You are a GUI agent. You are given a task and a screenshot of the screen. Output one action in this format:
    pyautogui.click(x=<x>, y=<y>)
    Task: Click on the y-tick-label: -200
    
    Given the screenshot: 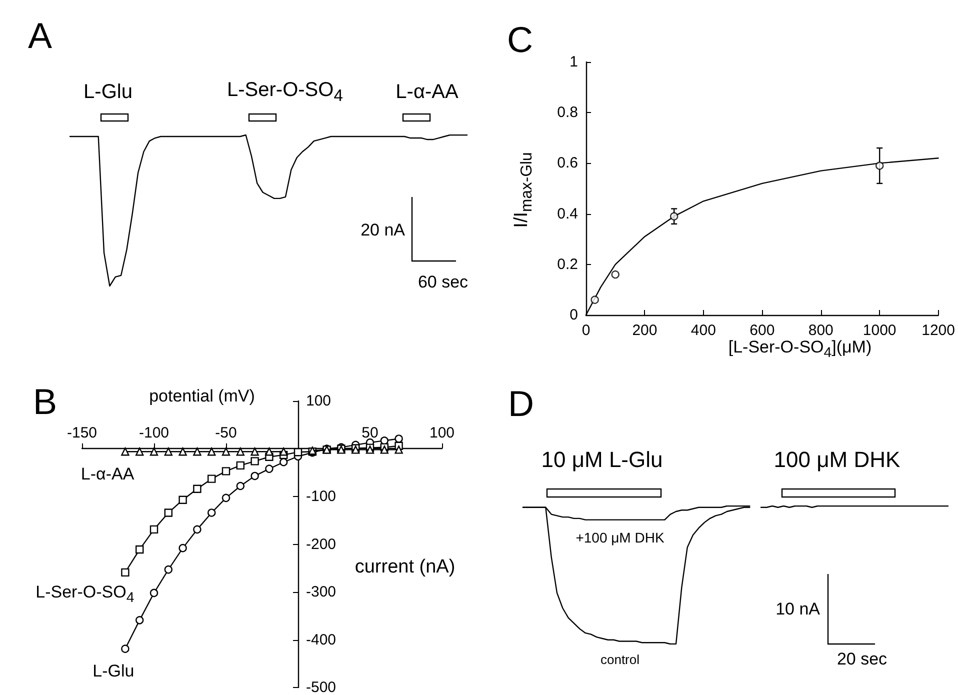 What is the action you would take?
    pyautogui.click(x=321, y=544)
    